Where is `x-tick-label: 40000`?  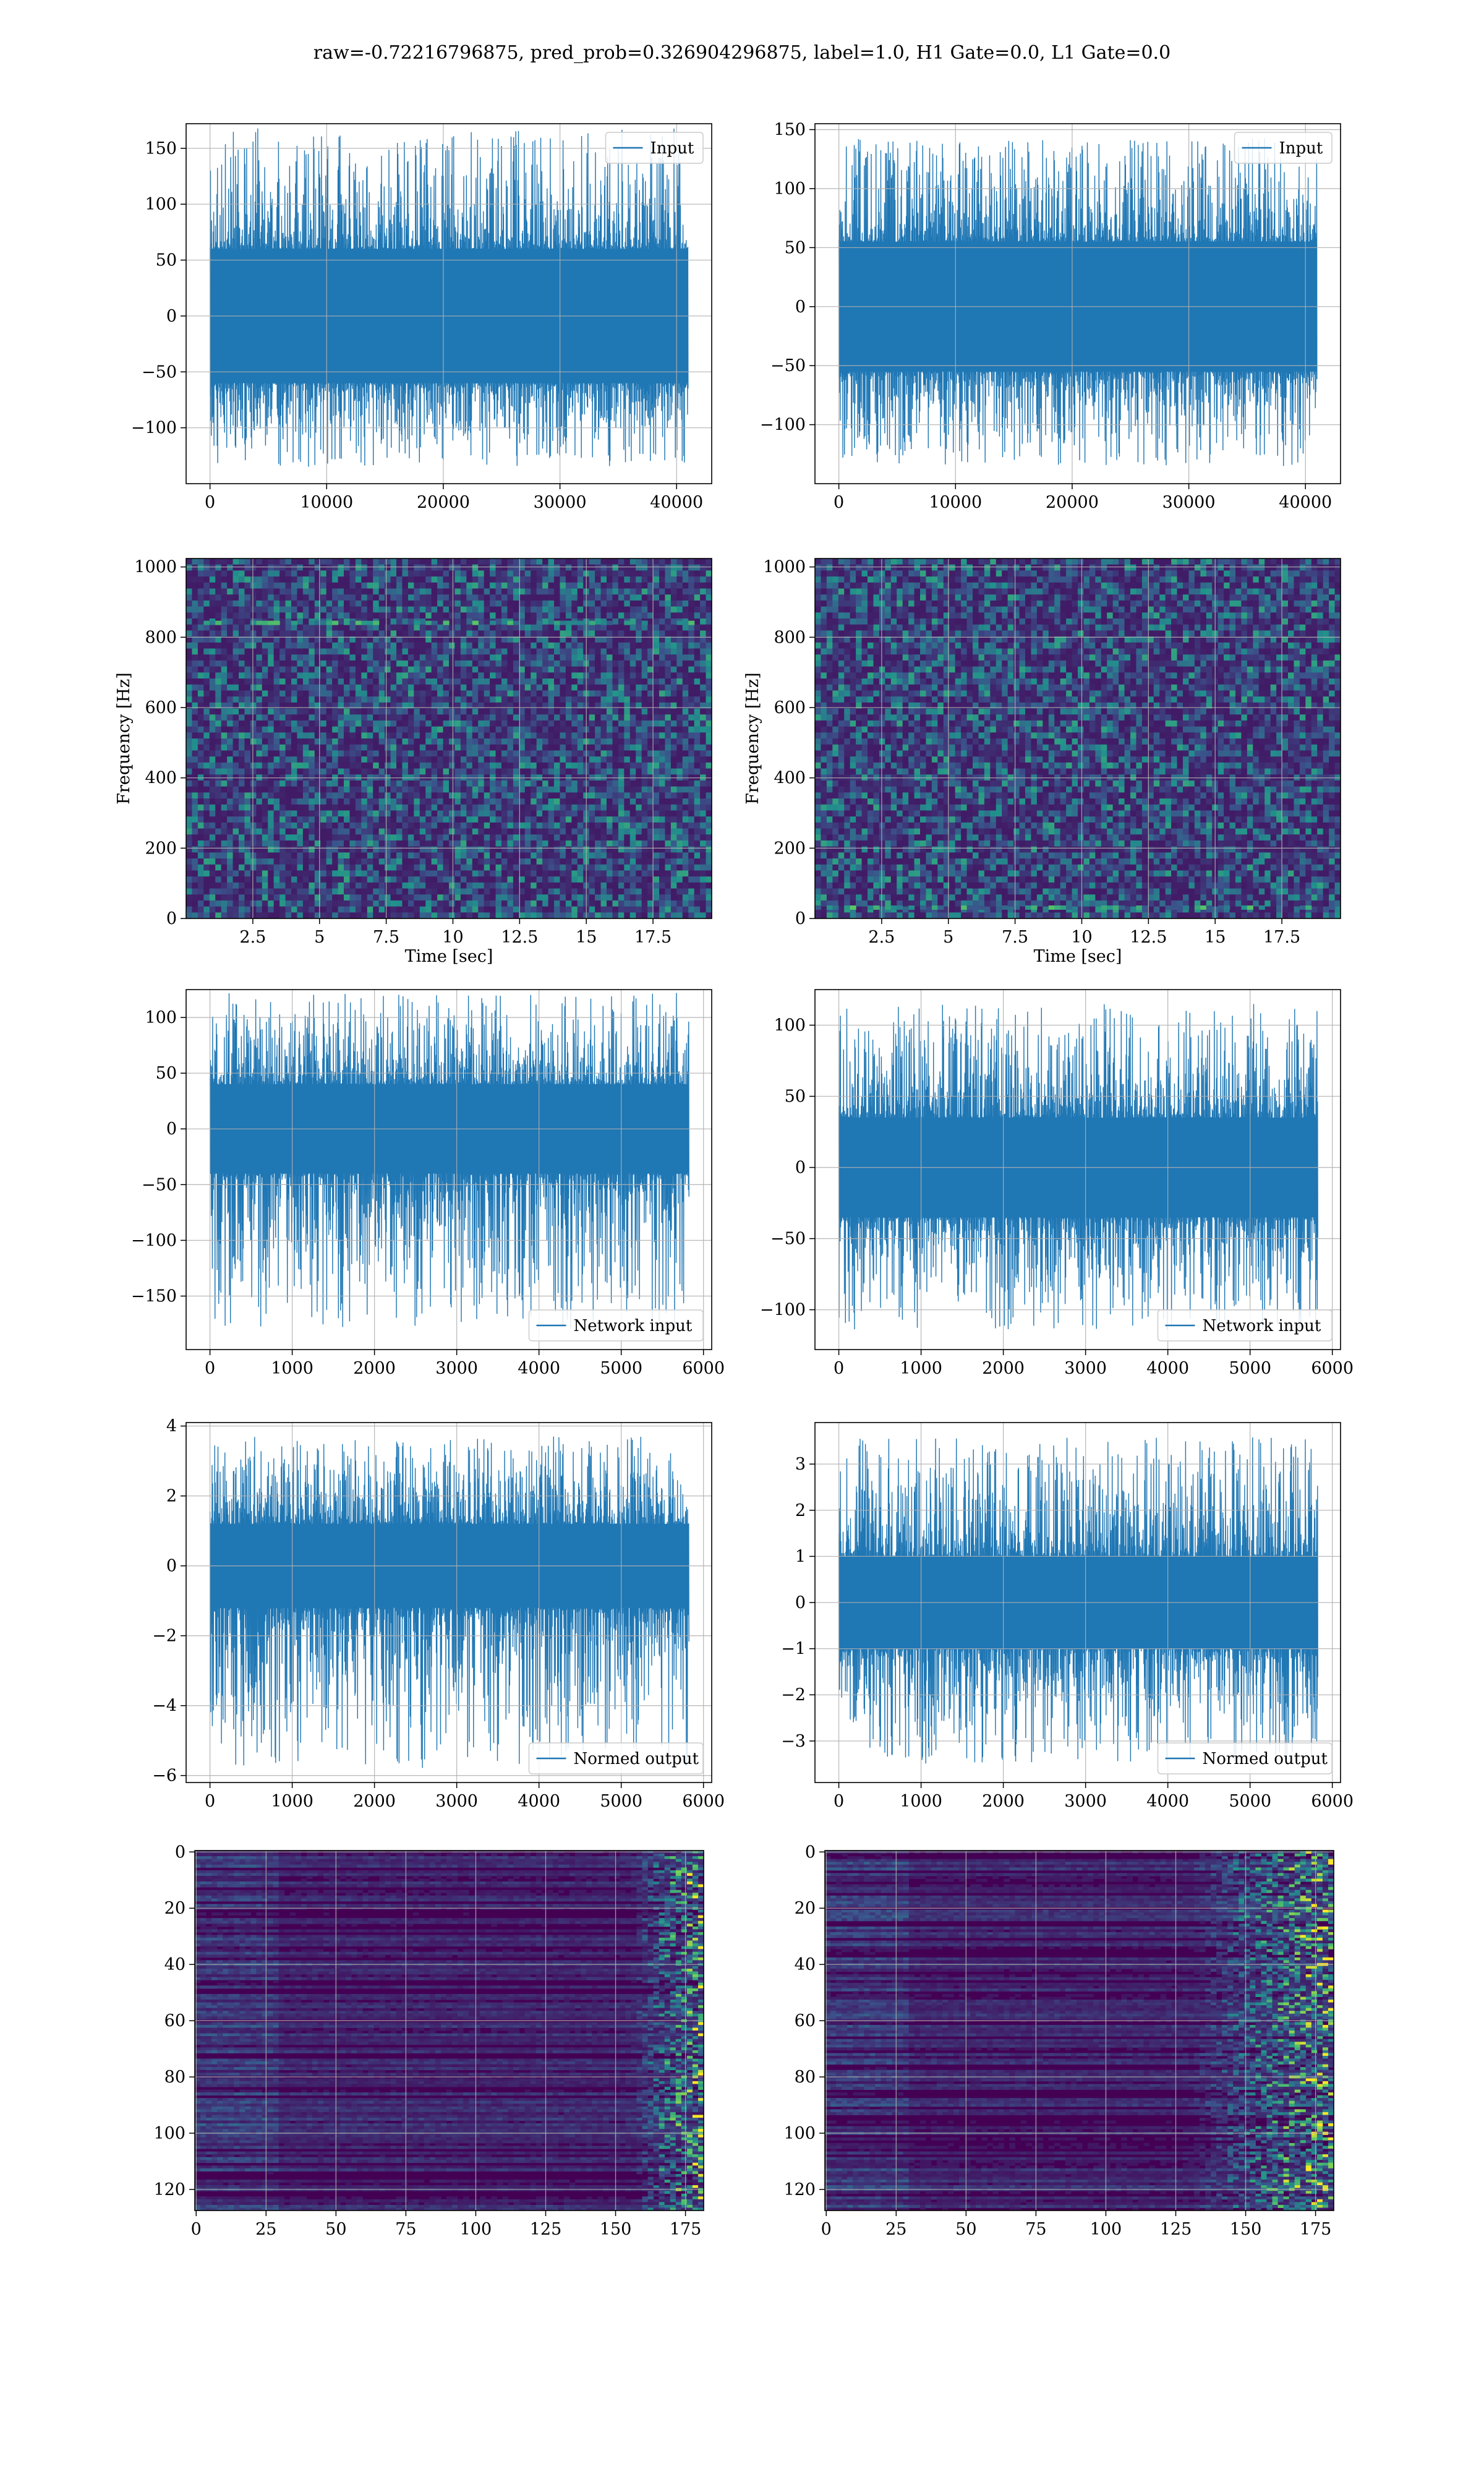 x-tick-label: 40000 is located at coordinates (676, 502).